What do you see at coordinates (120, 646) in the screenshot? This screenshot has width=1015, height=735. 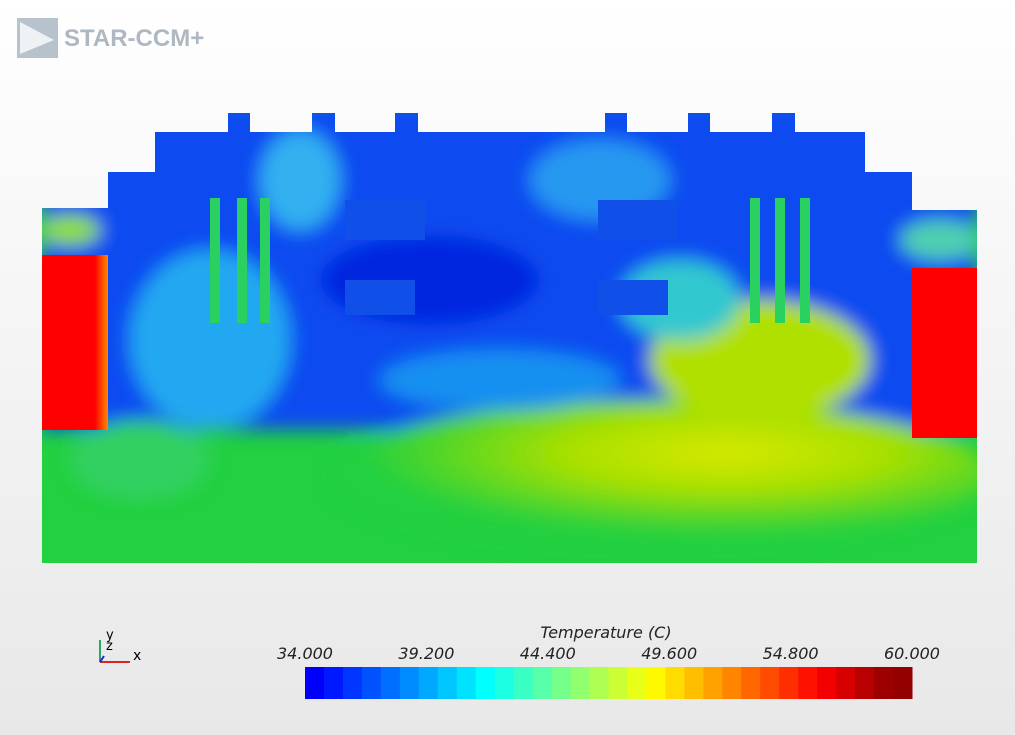 I see `axis-triad: y z x` at bounding box center [120, 646].